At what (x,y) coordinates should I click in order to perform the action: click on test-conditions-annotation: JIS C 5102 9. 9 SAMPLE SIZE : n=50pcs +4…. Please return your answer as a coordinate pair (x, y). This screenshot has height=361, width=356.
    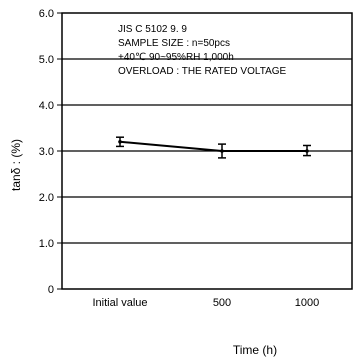
    Looking at the image, I should click on (202, 50).